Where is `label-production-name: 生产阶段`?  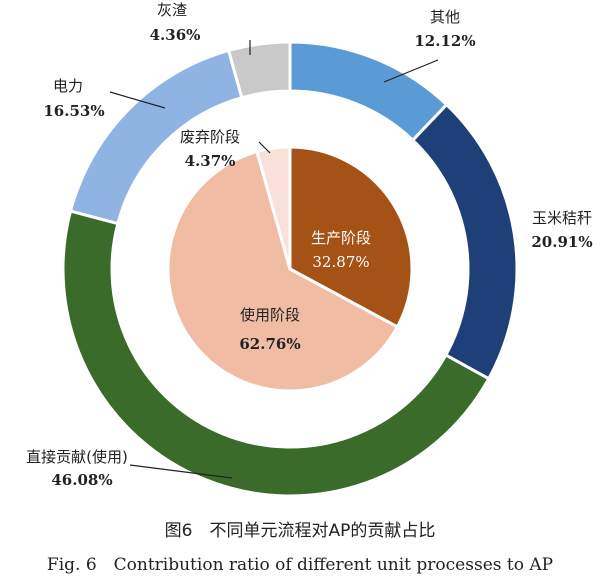
label-production-name: 生产阶段 is located at coordinates (341, 238).